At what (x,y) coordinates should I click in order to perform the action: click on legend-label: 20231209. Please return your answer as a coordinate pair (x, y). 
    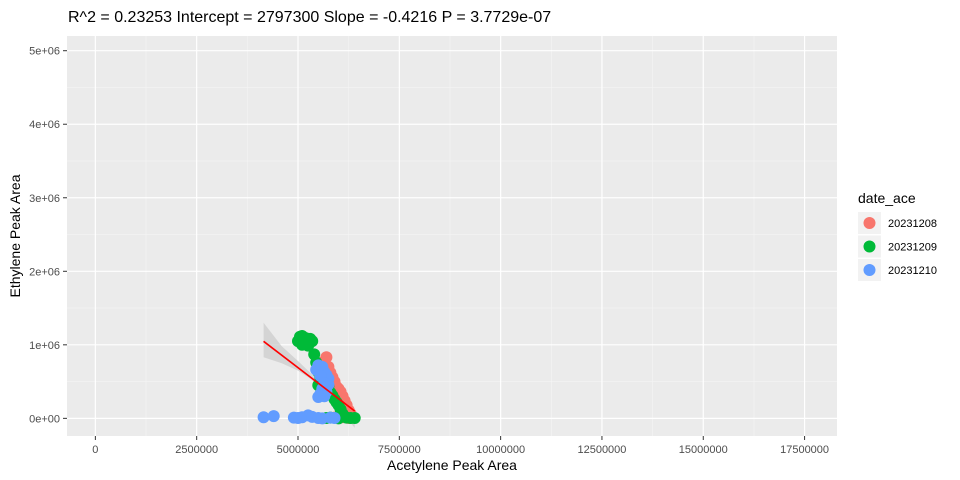
    Looking at the image, I should click on (912, 248).